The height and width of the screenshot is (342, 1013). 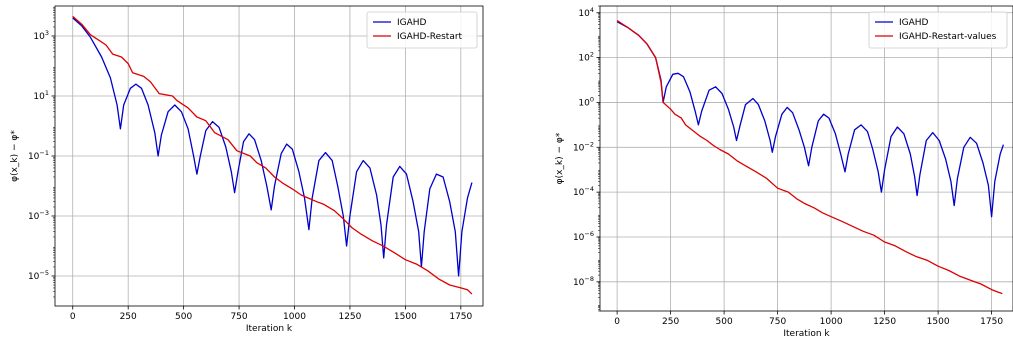 I want to click on y-tick-label: 10¹, so click(x=41, y=95).